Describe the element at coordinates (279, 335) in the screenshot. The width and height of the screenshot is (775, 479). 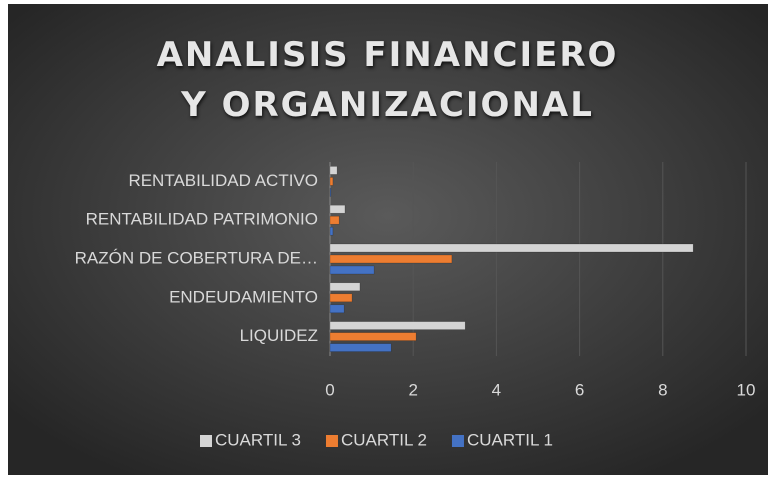
I see `y-tick-label: LIQUIDEZ` at that location.